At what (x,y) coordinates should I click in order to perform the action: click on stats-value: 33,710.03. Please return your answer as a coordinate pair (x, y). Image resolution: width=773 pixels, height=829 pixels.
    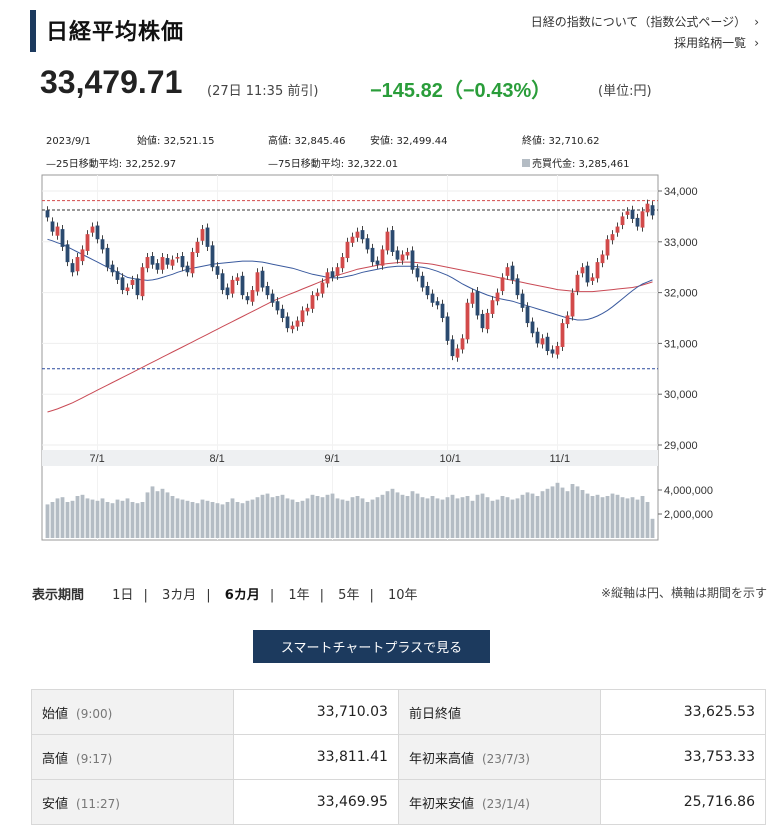
    Looking at the image, I should click on (316, 712).